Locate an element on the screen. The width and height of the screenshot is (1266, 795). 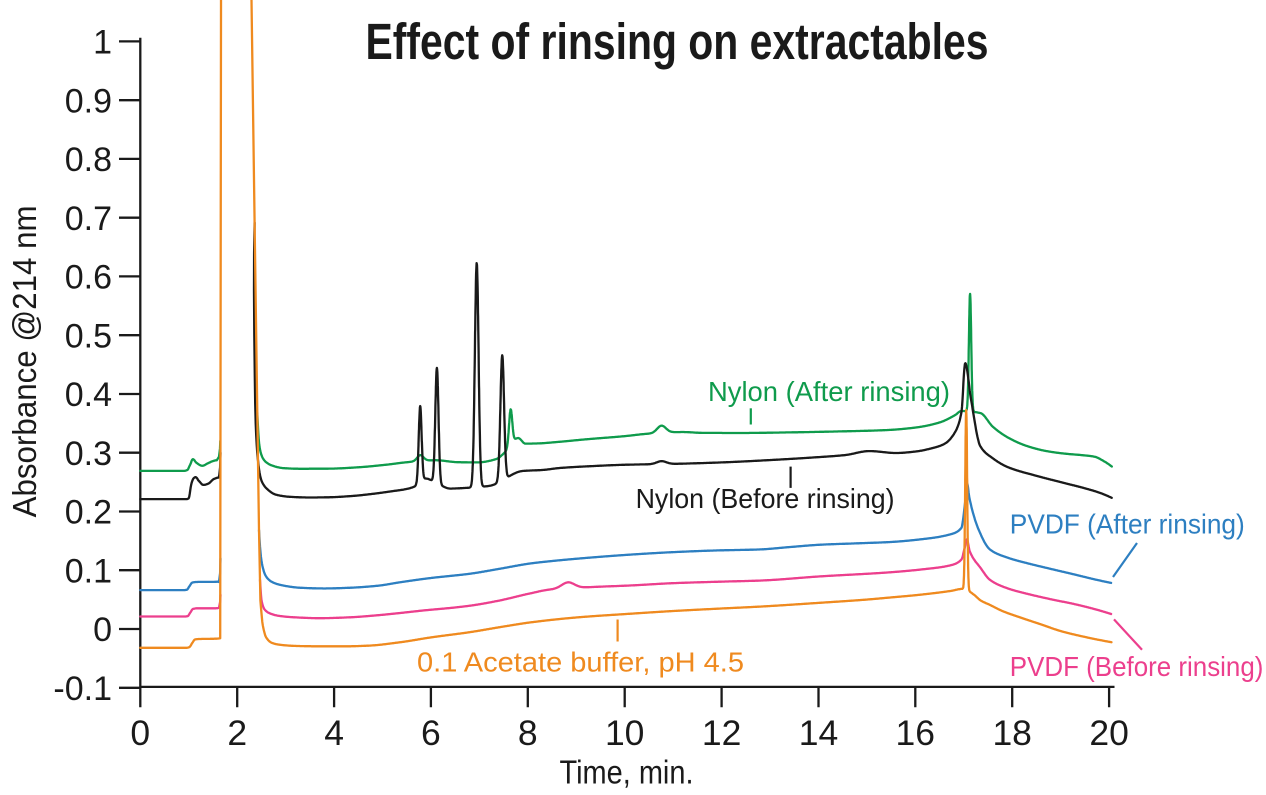
svg-text: Nylon (Before rinsing) is located at coordinates (765, 498).